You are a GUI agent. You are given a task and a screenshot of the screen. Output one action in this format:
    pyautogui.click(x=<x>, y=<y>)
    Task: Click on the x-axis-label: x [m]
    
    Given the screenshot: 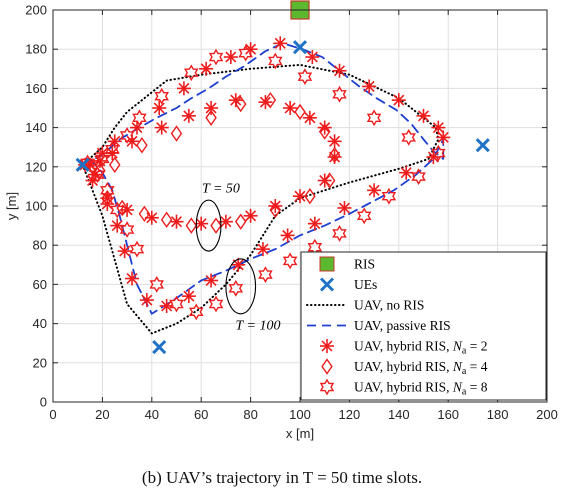 What is the action you would take?
    pyautogui.click(x=300, y=433)
    